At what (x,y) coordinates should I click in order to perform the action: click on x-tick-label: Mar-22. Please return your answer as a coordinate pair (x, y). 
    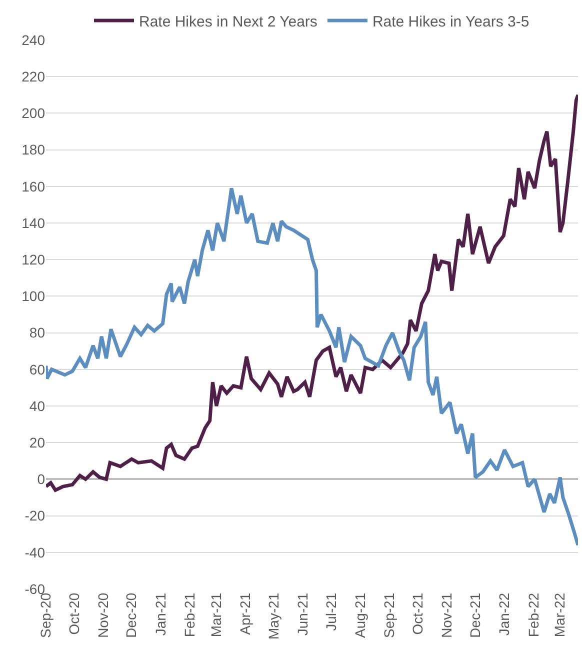
    Looking at the image, I should click on (560, 615).